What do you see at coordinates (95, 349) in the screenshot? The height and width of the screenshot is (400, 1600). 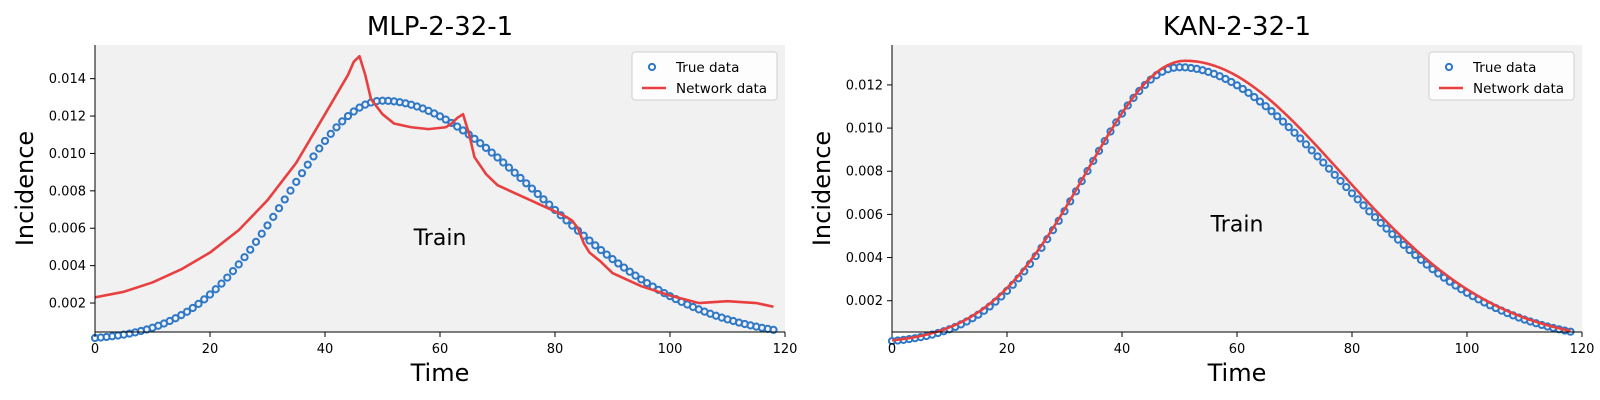 I see `x-tick-label: 0` at bounding box center [95, 349].